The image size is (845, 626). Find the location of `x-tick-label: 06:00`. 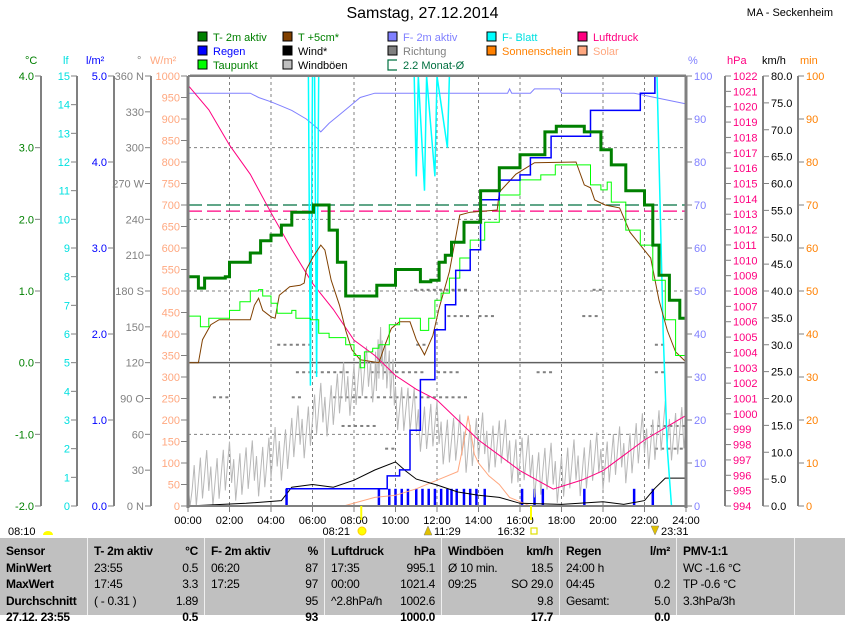

x-tick-label: 06:00 is located at coordinates (313, 521).